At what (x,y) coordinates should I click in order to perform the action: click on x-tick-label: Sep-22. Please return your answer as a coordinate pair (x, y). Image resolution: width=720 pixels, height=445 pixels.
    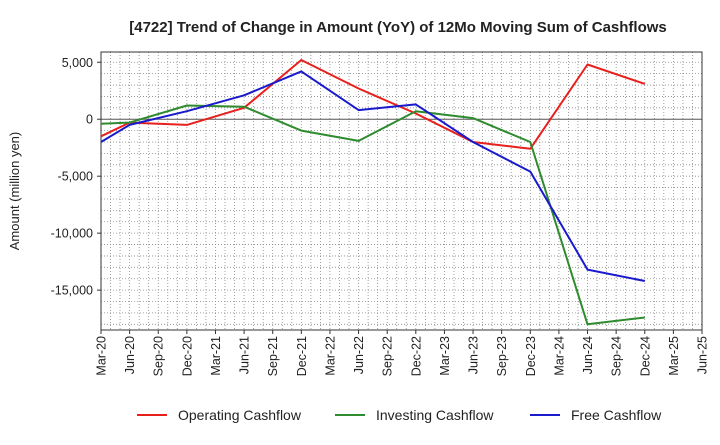
    Looking at the image, I should click on (388, 356).